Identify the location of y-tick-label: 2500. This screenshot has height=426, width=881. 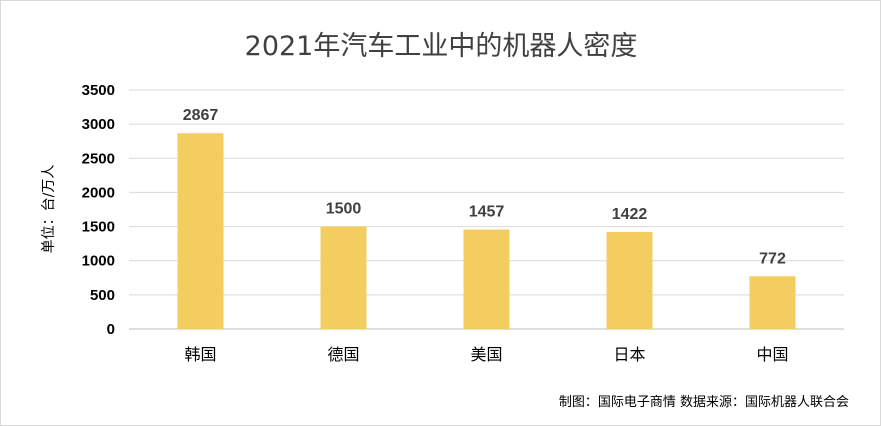
(98, 158).